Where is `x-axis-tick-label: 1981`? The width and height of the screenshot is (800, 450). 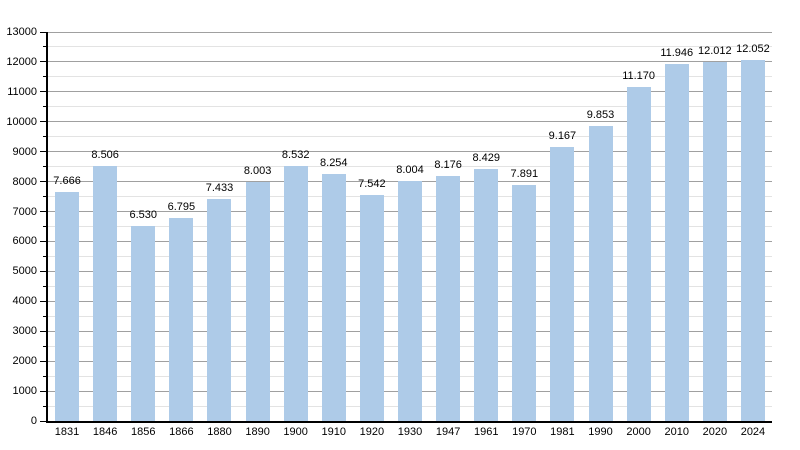 x-axis-tick-label: 1981 is located at coordinates (562, 432).